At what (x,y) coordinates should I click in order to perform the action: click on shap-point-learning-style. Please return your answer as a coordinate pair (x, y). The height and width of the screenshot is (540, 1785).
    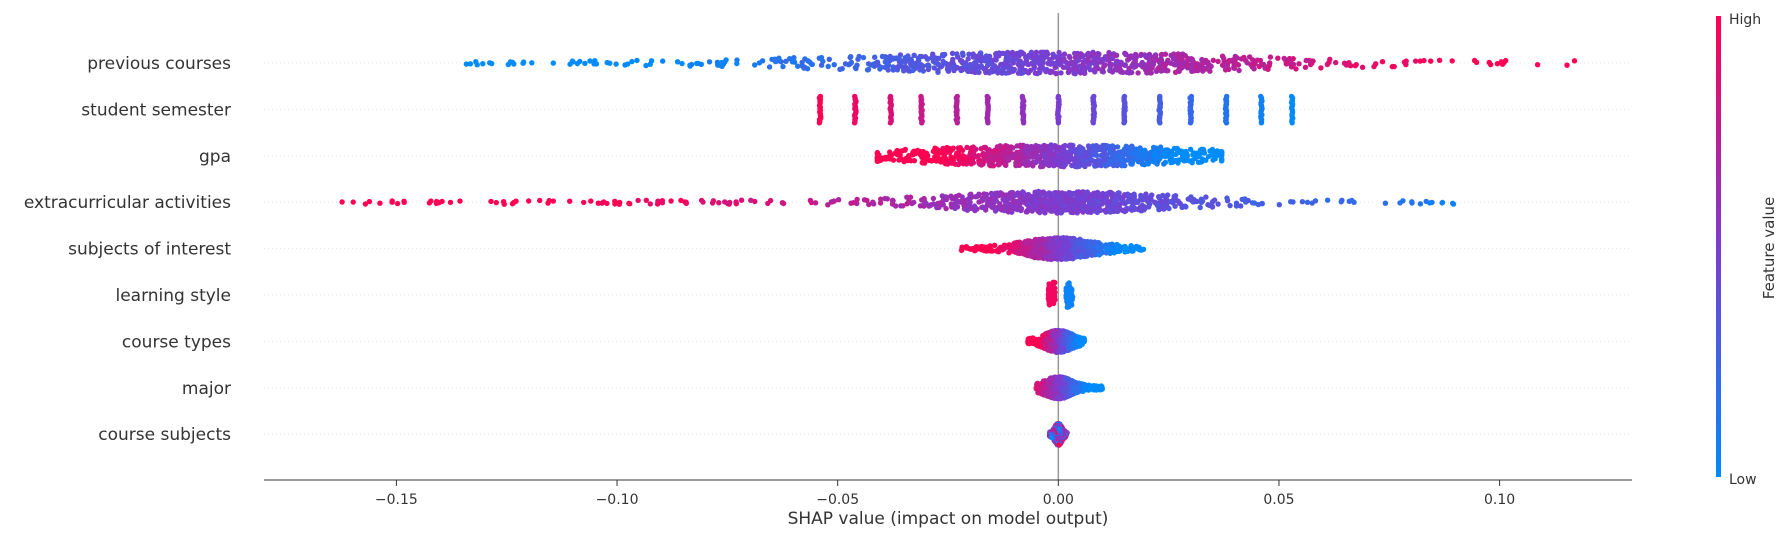
    Looking at the image, I should click on (1068, 295).